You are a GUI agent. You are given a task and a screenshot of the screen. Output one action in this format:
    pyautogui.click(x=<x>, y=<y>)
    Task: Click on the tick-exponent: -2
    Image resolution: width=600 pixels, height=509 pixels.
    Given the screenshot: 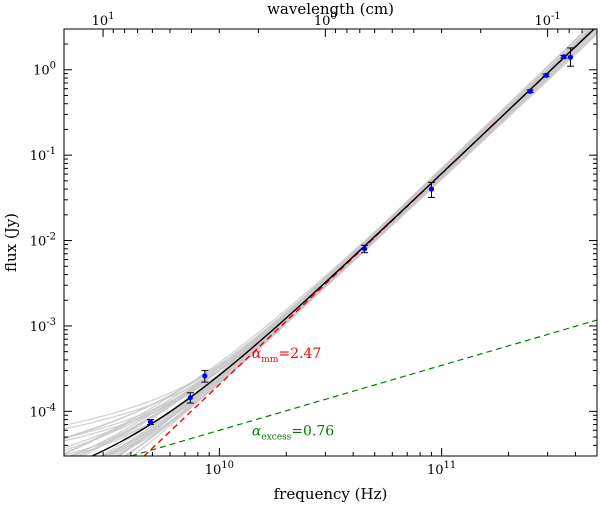 What is the action you would take?
    pyautogui.click(x=51, y=237)
    